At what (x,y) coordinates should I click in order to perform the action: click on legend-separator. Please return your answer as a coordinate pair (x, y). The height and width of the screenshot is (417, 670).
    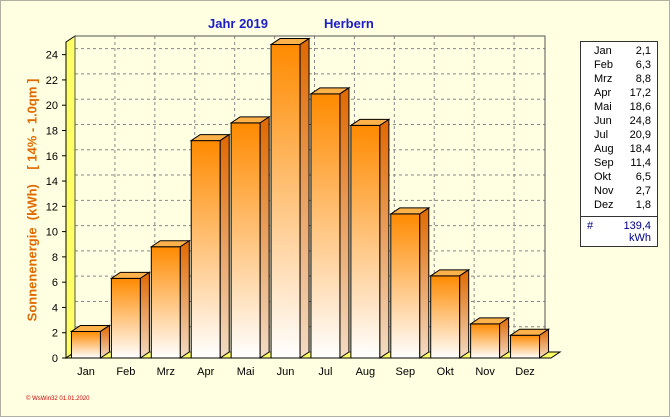
    Looking at the image, I should click on (619, 216).